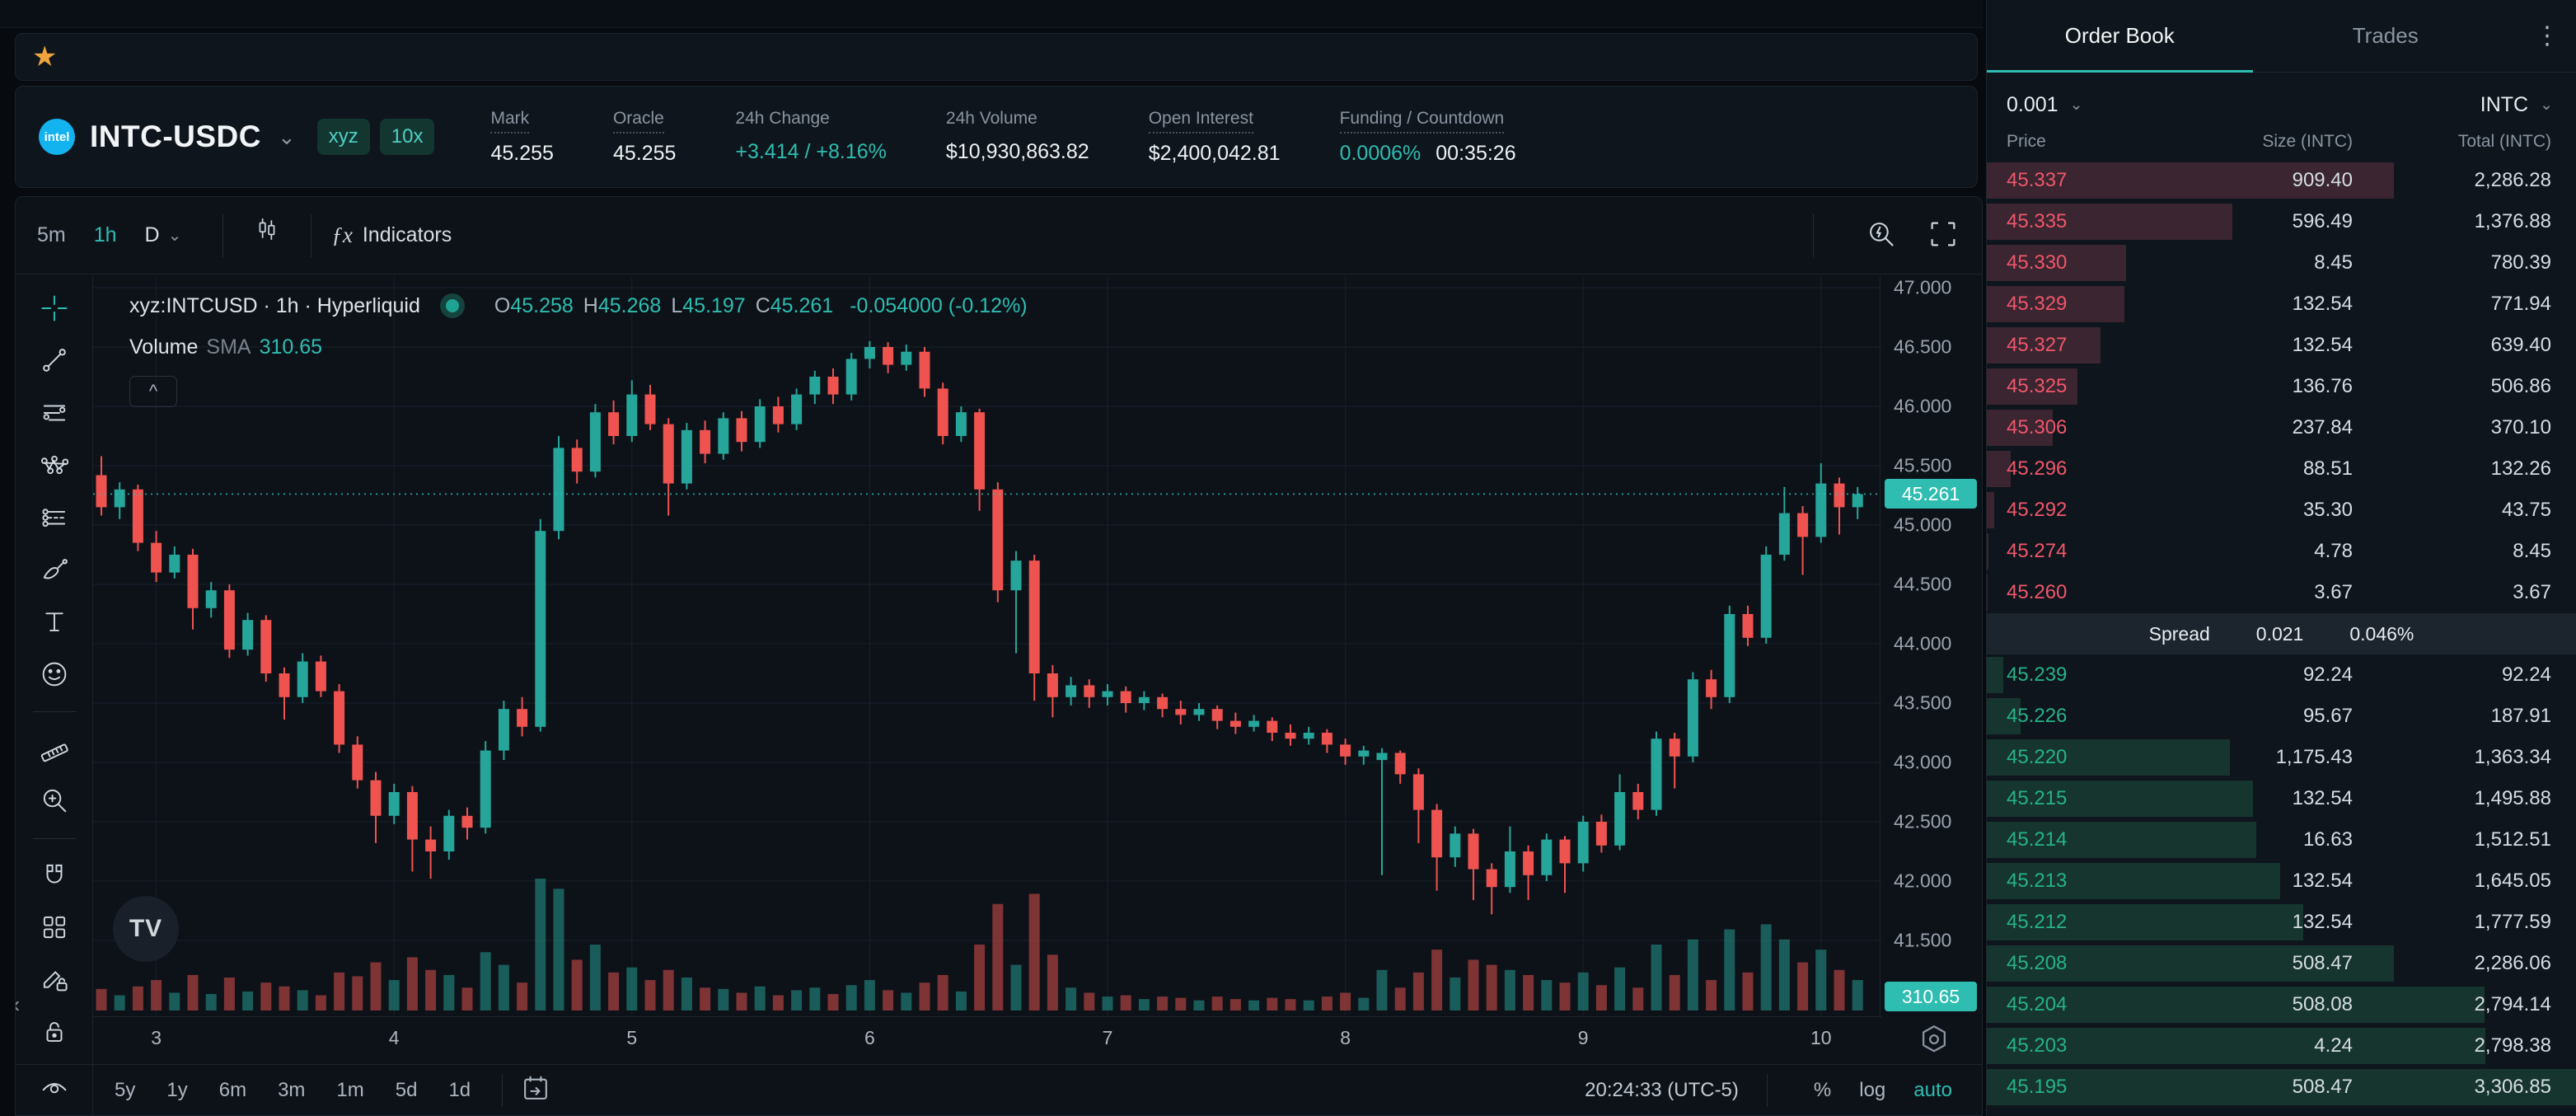 The image size is (2576, 1116). What do you see at coordinates (629, 305) in the screenshot?
I see `ohlc-value: 45.268` at bounding box center [629, 305].